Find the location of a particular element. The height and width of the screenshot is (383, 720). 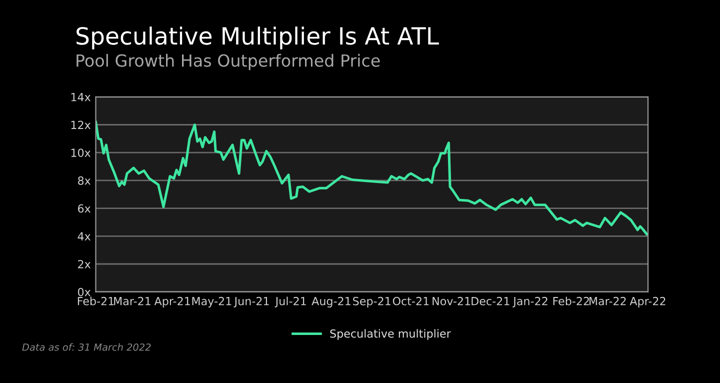

x-tick-label: Mar-22 is located at coordinates (608, 301).